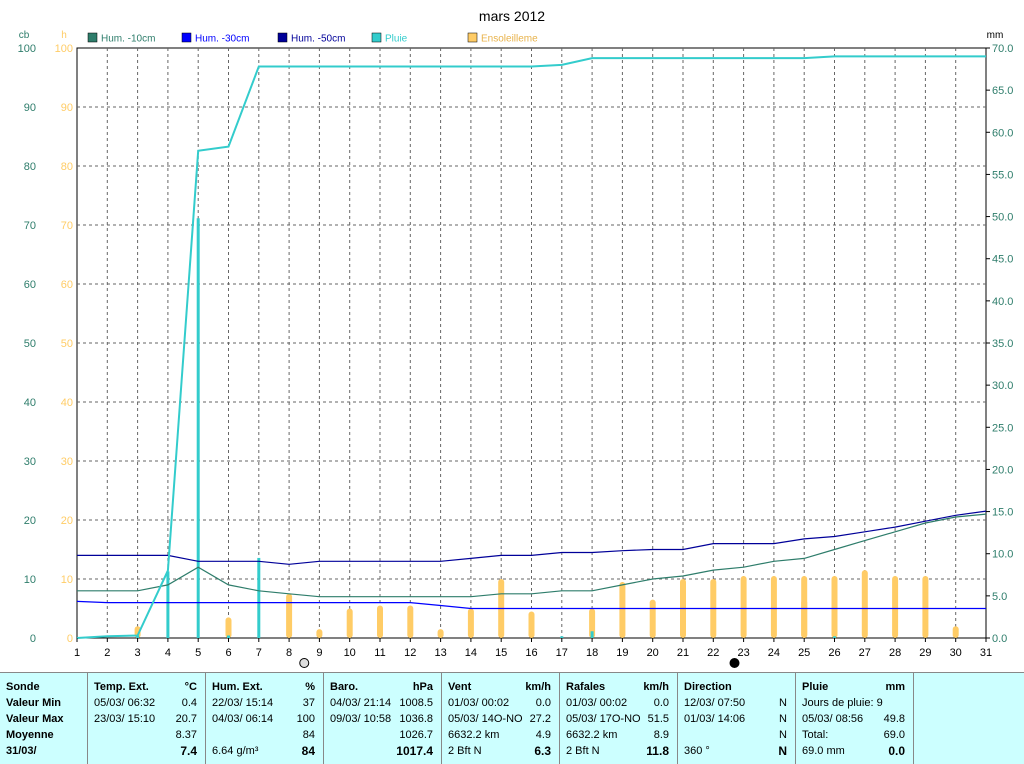  What do you see at coordinates (743, 653) in the screenshot?
I see `x-tick-label: 23` at bounding box center [743, 653].